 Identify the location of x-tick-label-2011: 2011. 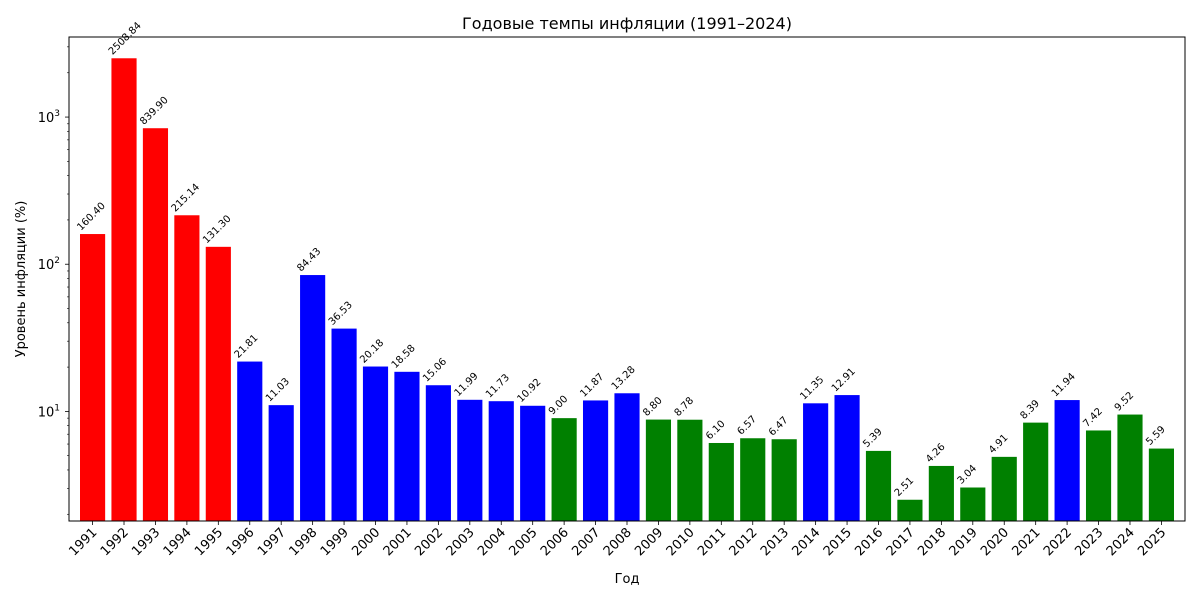
(712, 542).